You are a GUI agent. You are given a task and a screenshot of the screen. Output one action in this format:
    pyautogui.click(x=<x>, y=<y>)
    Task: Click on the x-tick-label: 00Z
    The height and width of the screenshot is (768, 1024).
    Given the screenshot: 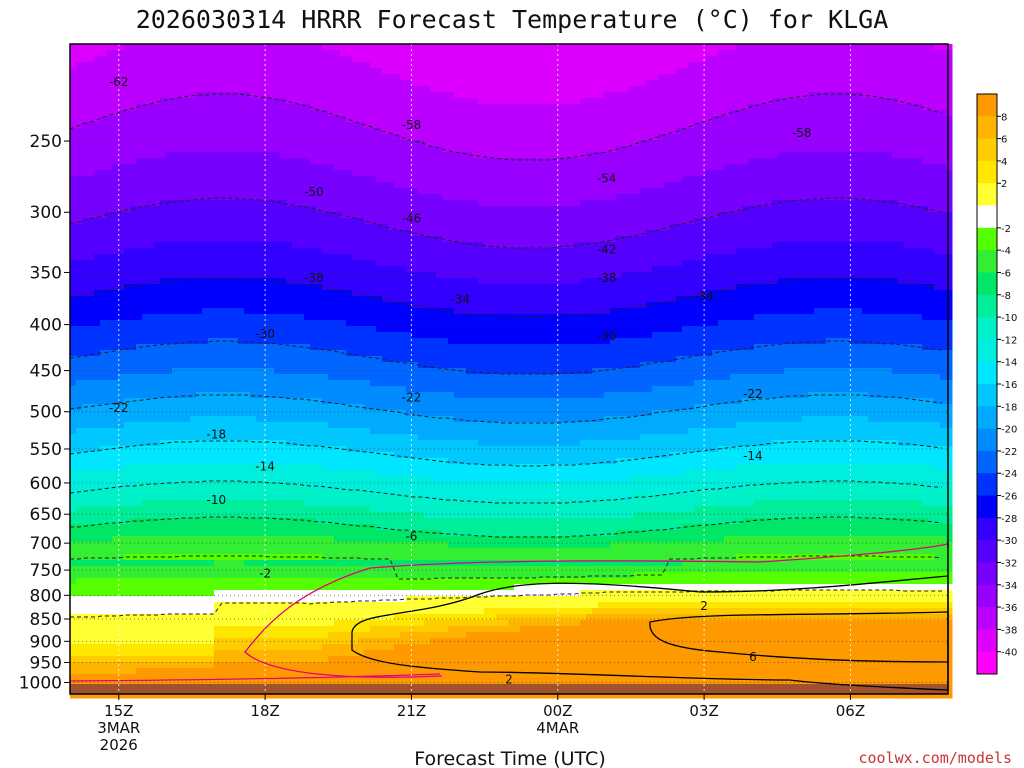 What is the action you would take?
    pyautogui.click(x=557, y=711)
    